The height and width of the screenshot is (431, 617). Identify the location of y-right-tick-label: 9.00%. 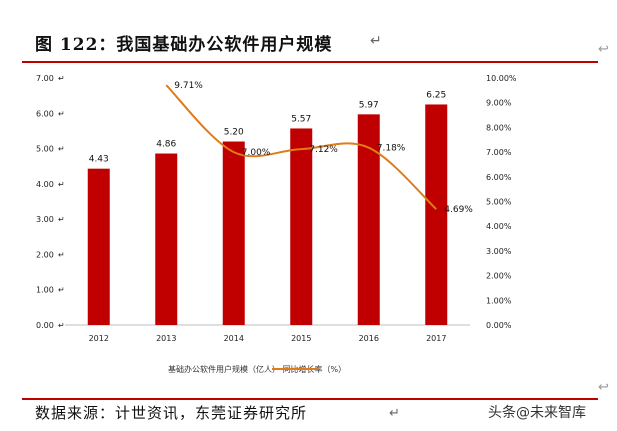
(499, 103).